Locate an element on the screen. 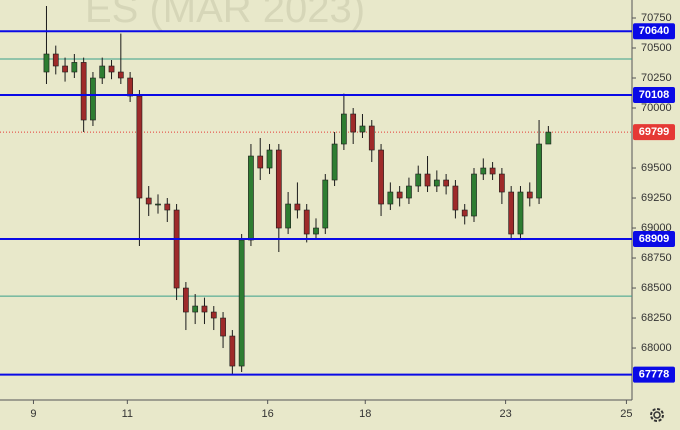 The image size is (680, 430). x-tick-label: 18 is located at coordinates (365, 414).